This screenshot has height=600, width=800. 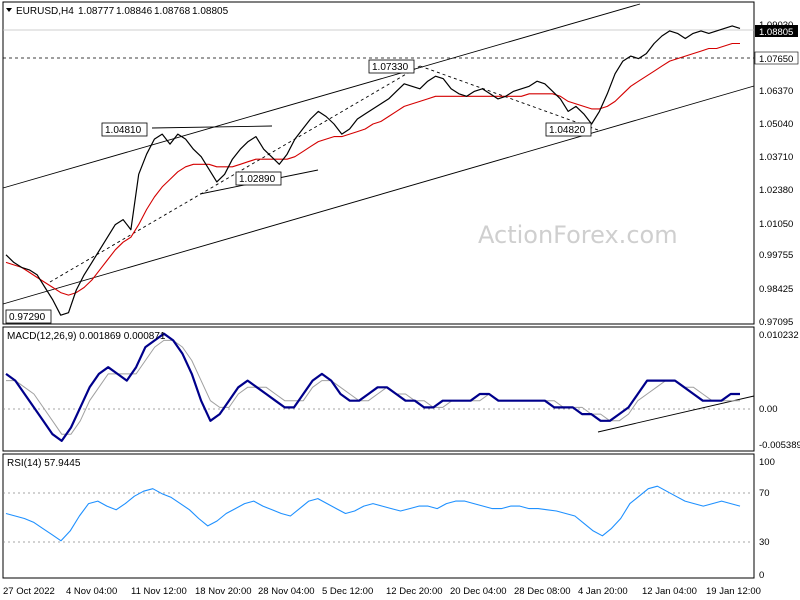 What do you see at coordinates (776, 322) in the screenshot?
I see `price-tick-label: 0.97095` at bounding box center [776, 322].